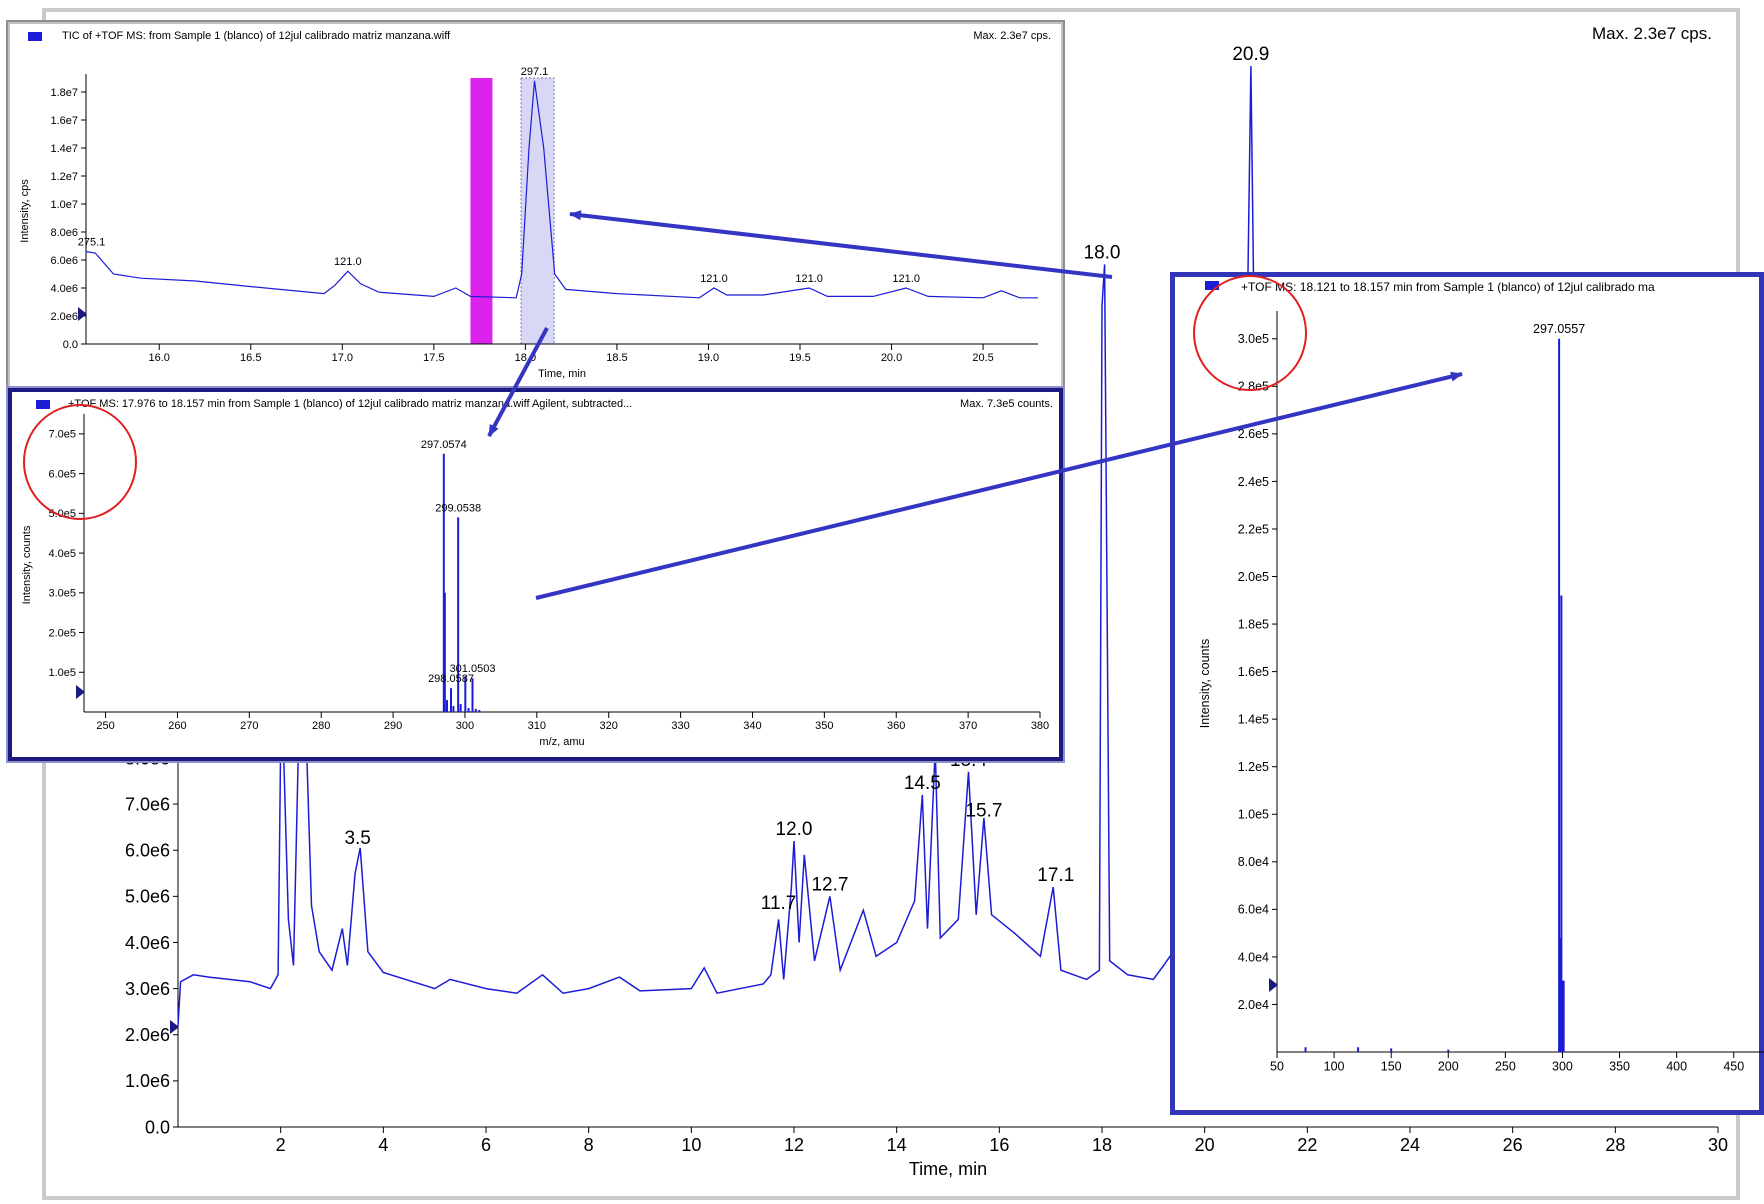  Describe the element at coordinates (1012, 36) in the screenshot. I see `tic-max-label: Max. 2.3e7 cps.` at that location.